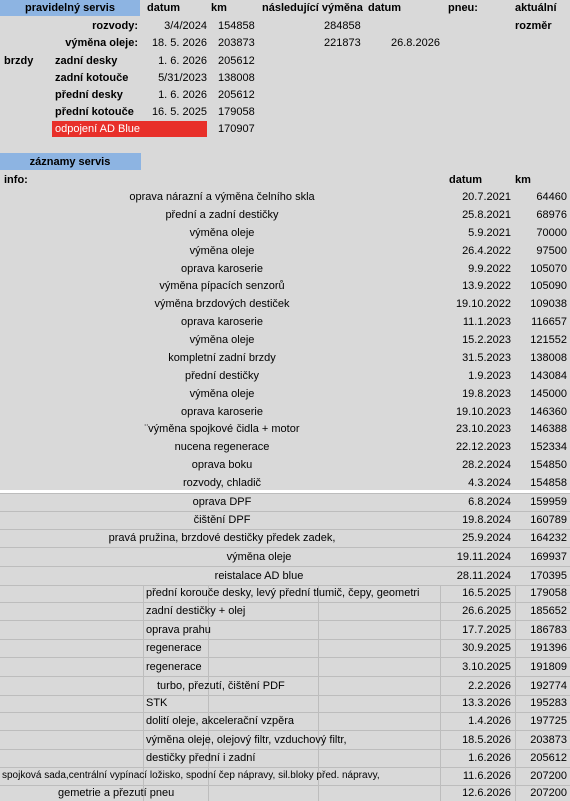 The height and width of the screenshot is (801, 570). What do you see at coordinates (483, 576) in the screenshot?
I see `date-cell: 28.11.2024` at bounding box center [483, 576].